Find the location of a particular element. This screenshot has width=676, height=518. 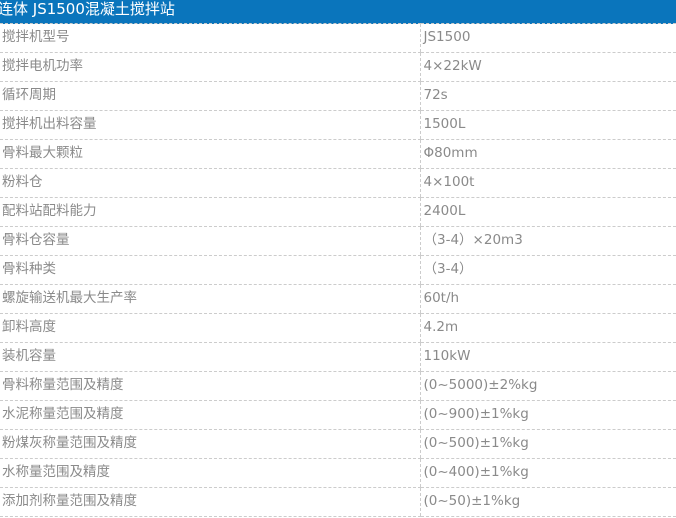

table-row: 装机容量 110kW is located at coordinates (338, 357).